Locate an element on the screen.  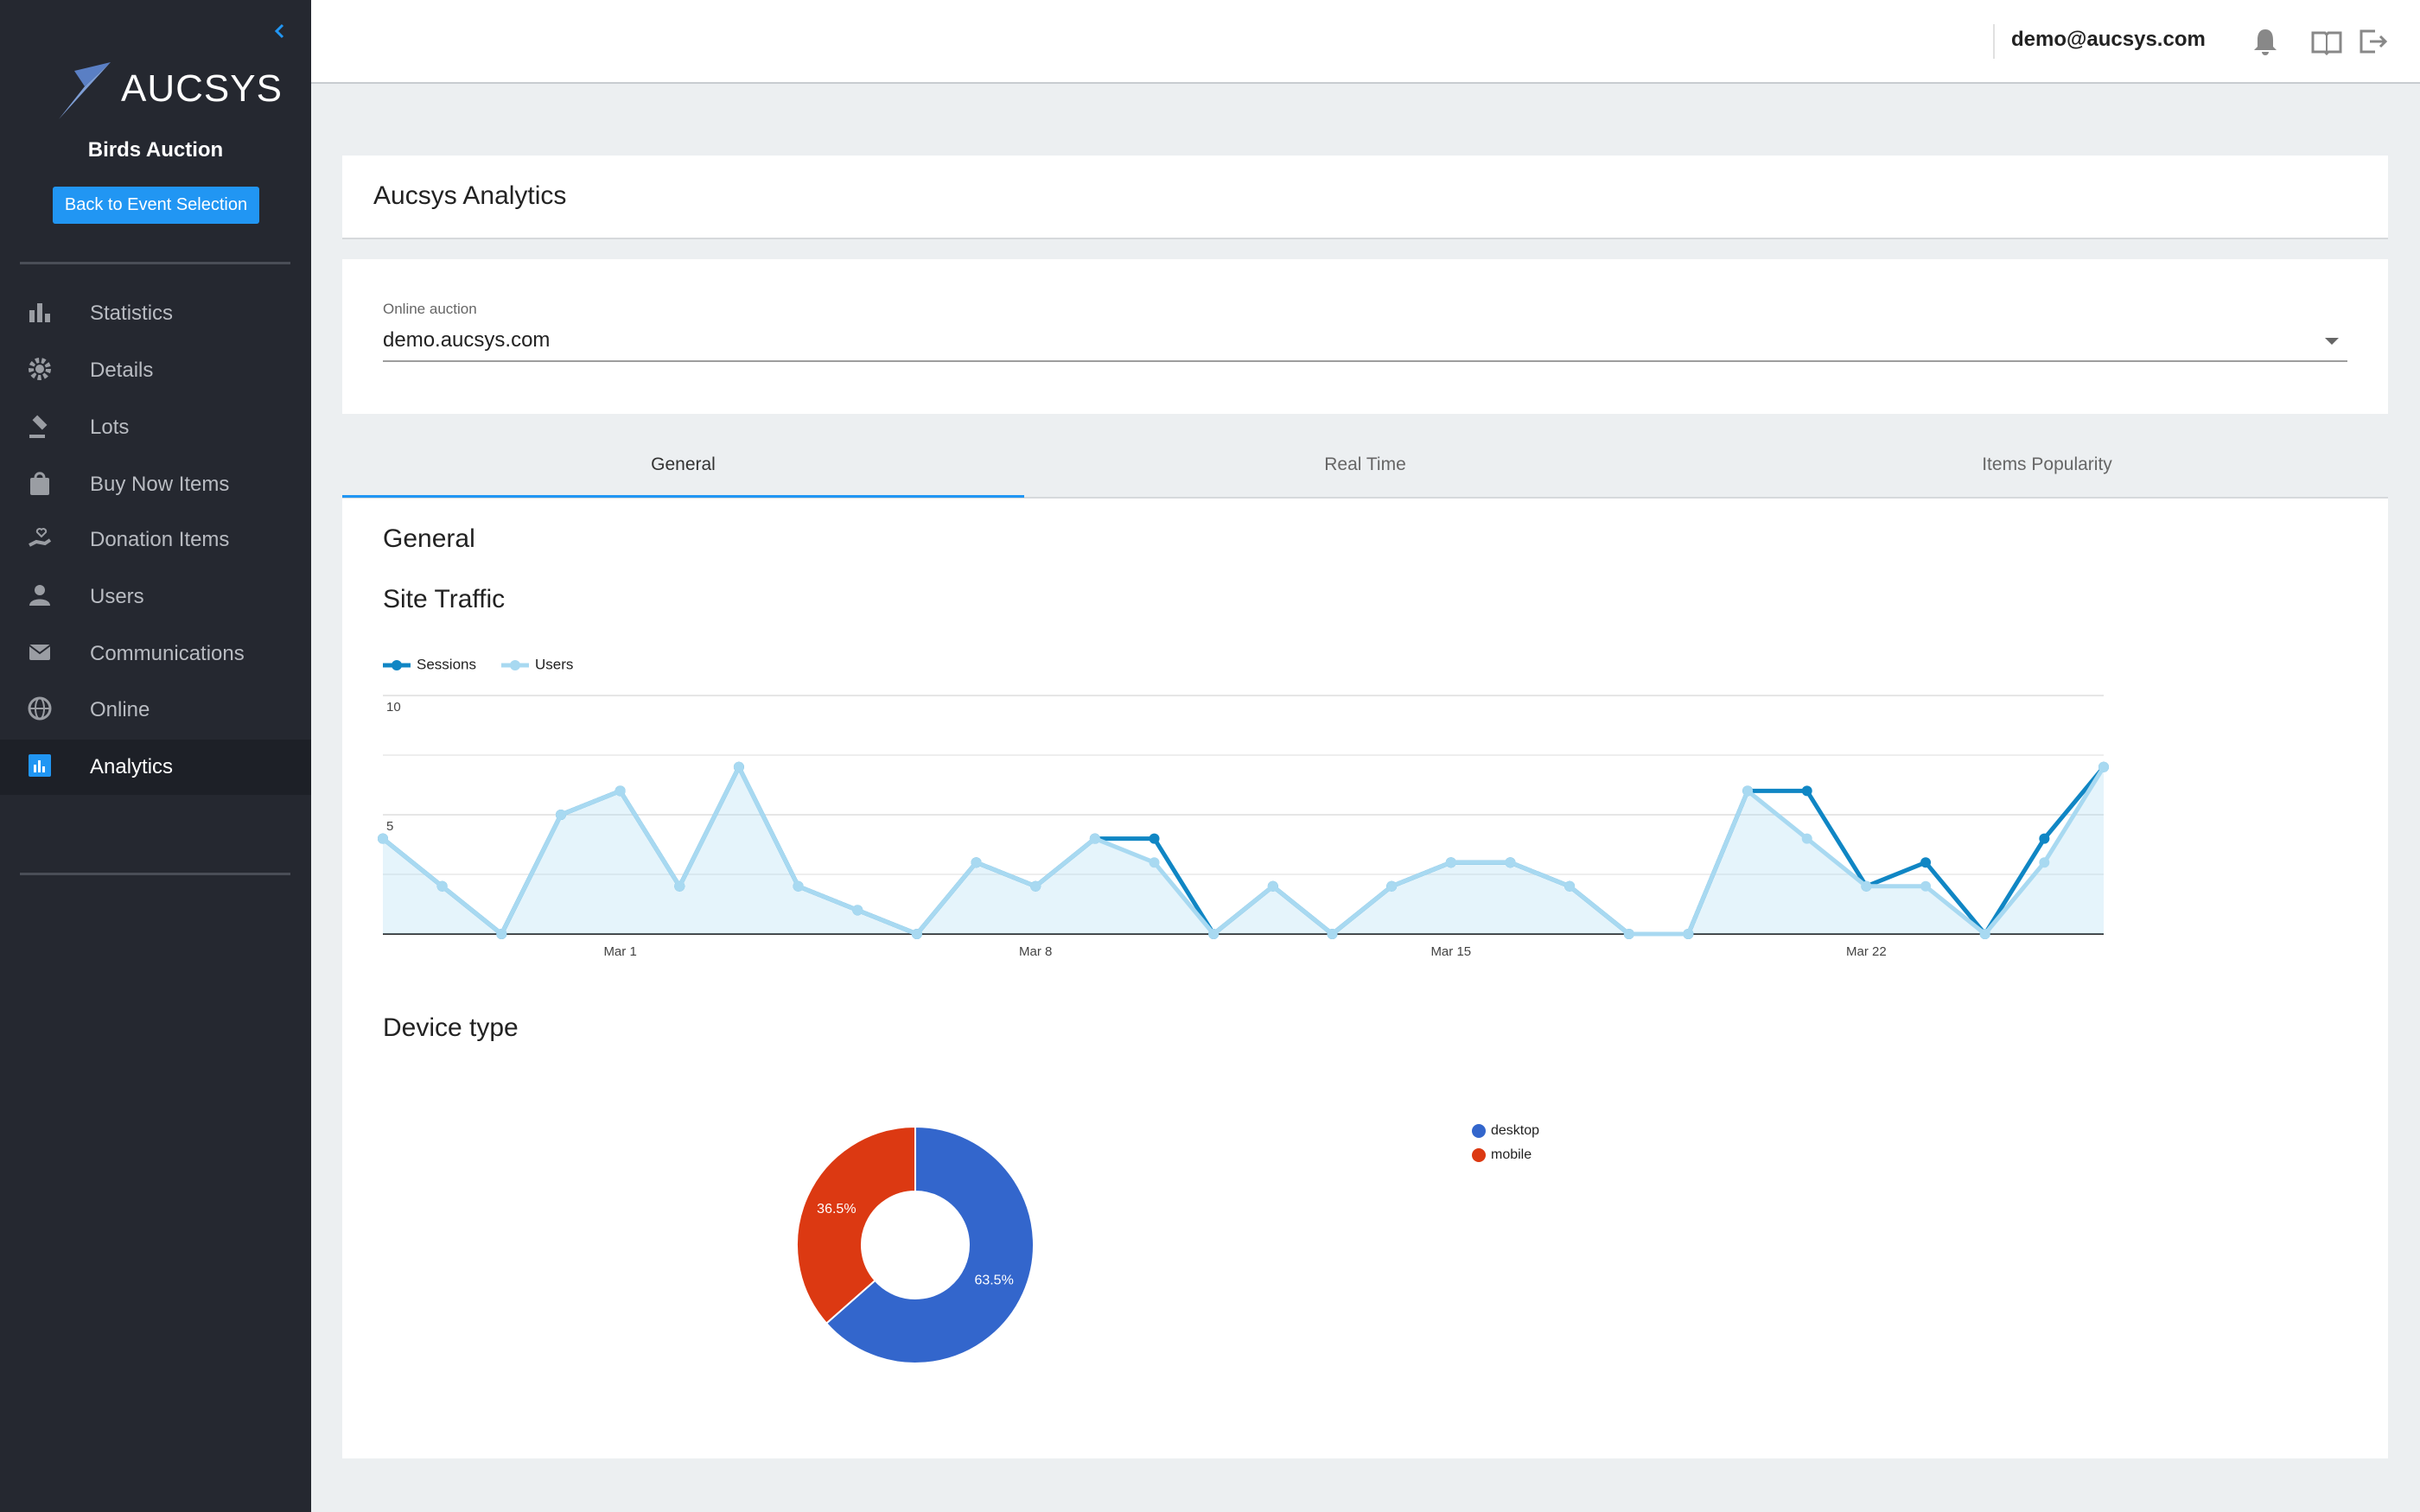
menu-label: Details is located at coordinates (122, 370).